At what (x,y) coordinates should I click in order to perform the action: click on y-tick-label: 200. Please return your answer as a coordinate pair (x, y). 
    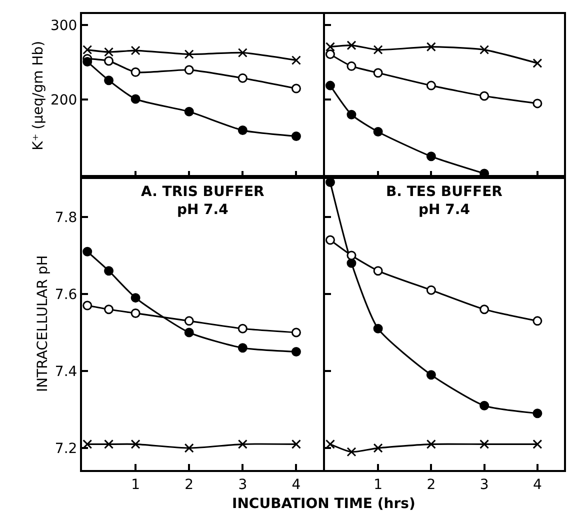
    Looking at the image, I should click on (64, 100).